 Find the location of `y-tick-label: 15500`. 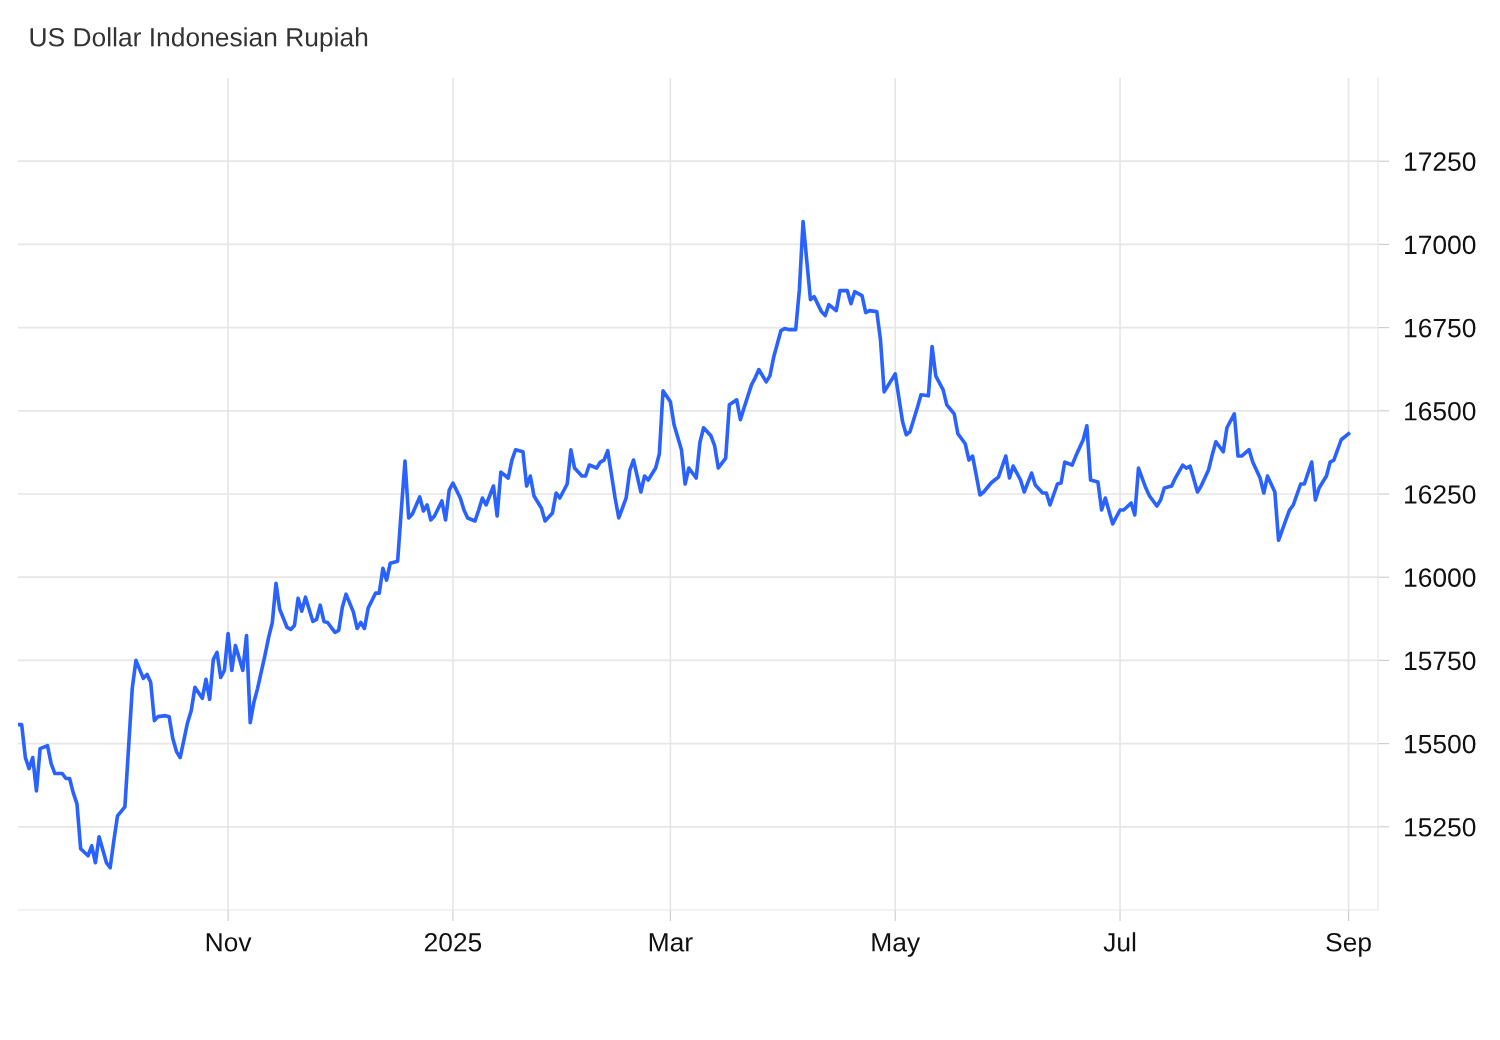

y-tick-label: 15500 is located at coordinates (1440, 744).